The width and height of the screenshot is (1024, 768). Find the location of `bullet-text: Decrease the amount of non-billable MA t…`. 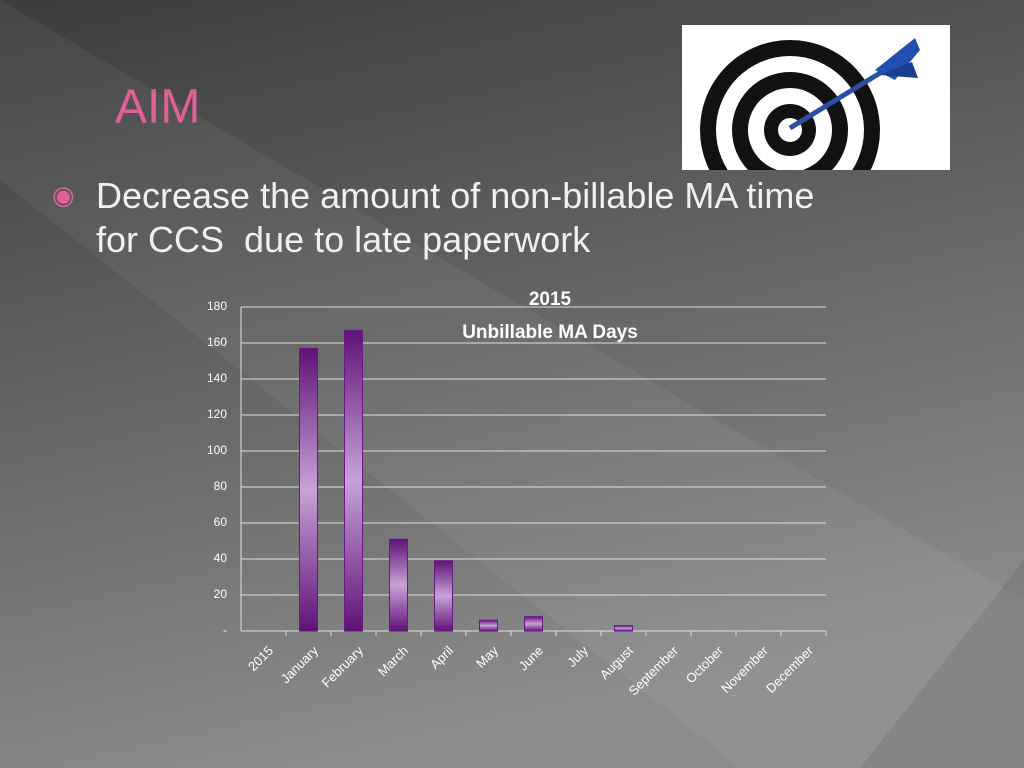

bullet-text: Decrease the amount of non-billable MA t… is located at coordinates (455, 217).